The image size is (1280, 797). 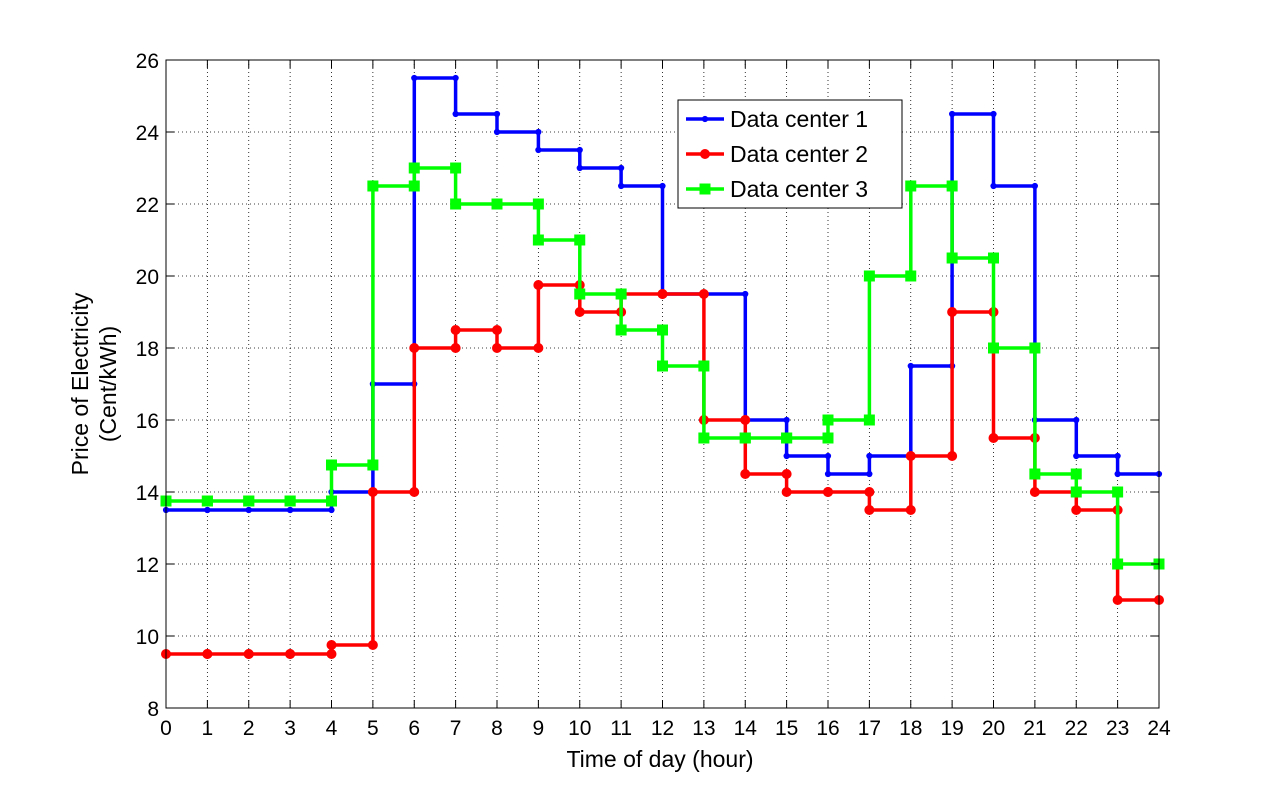 What do you see at coordinates (290, 728) in the screenshot?
I see `x-tick-label: 3` at bounding box center [290, 728].